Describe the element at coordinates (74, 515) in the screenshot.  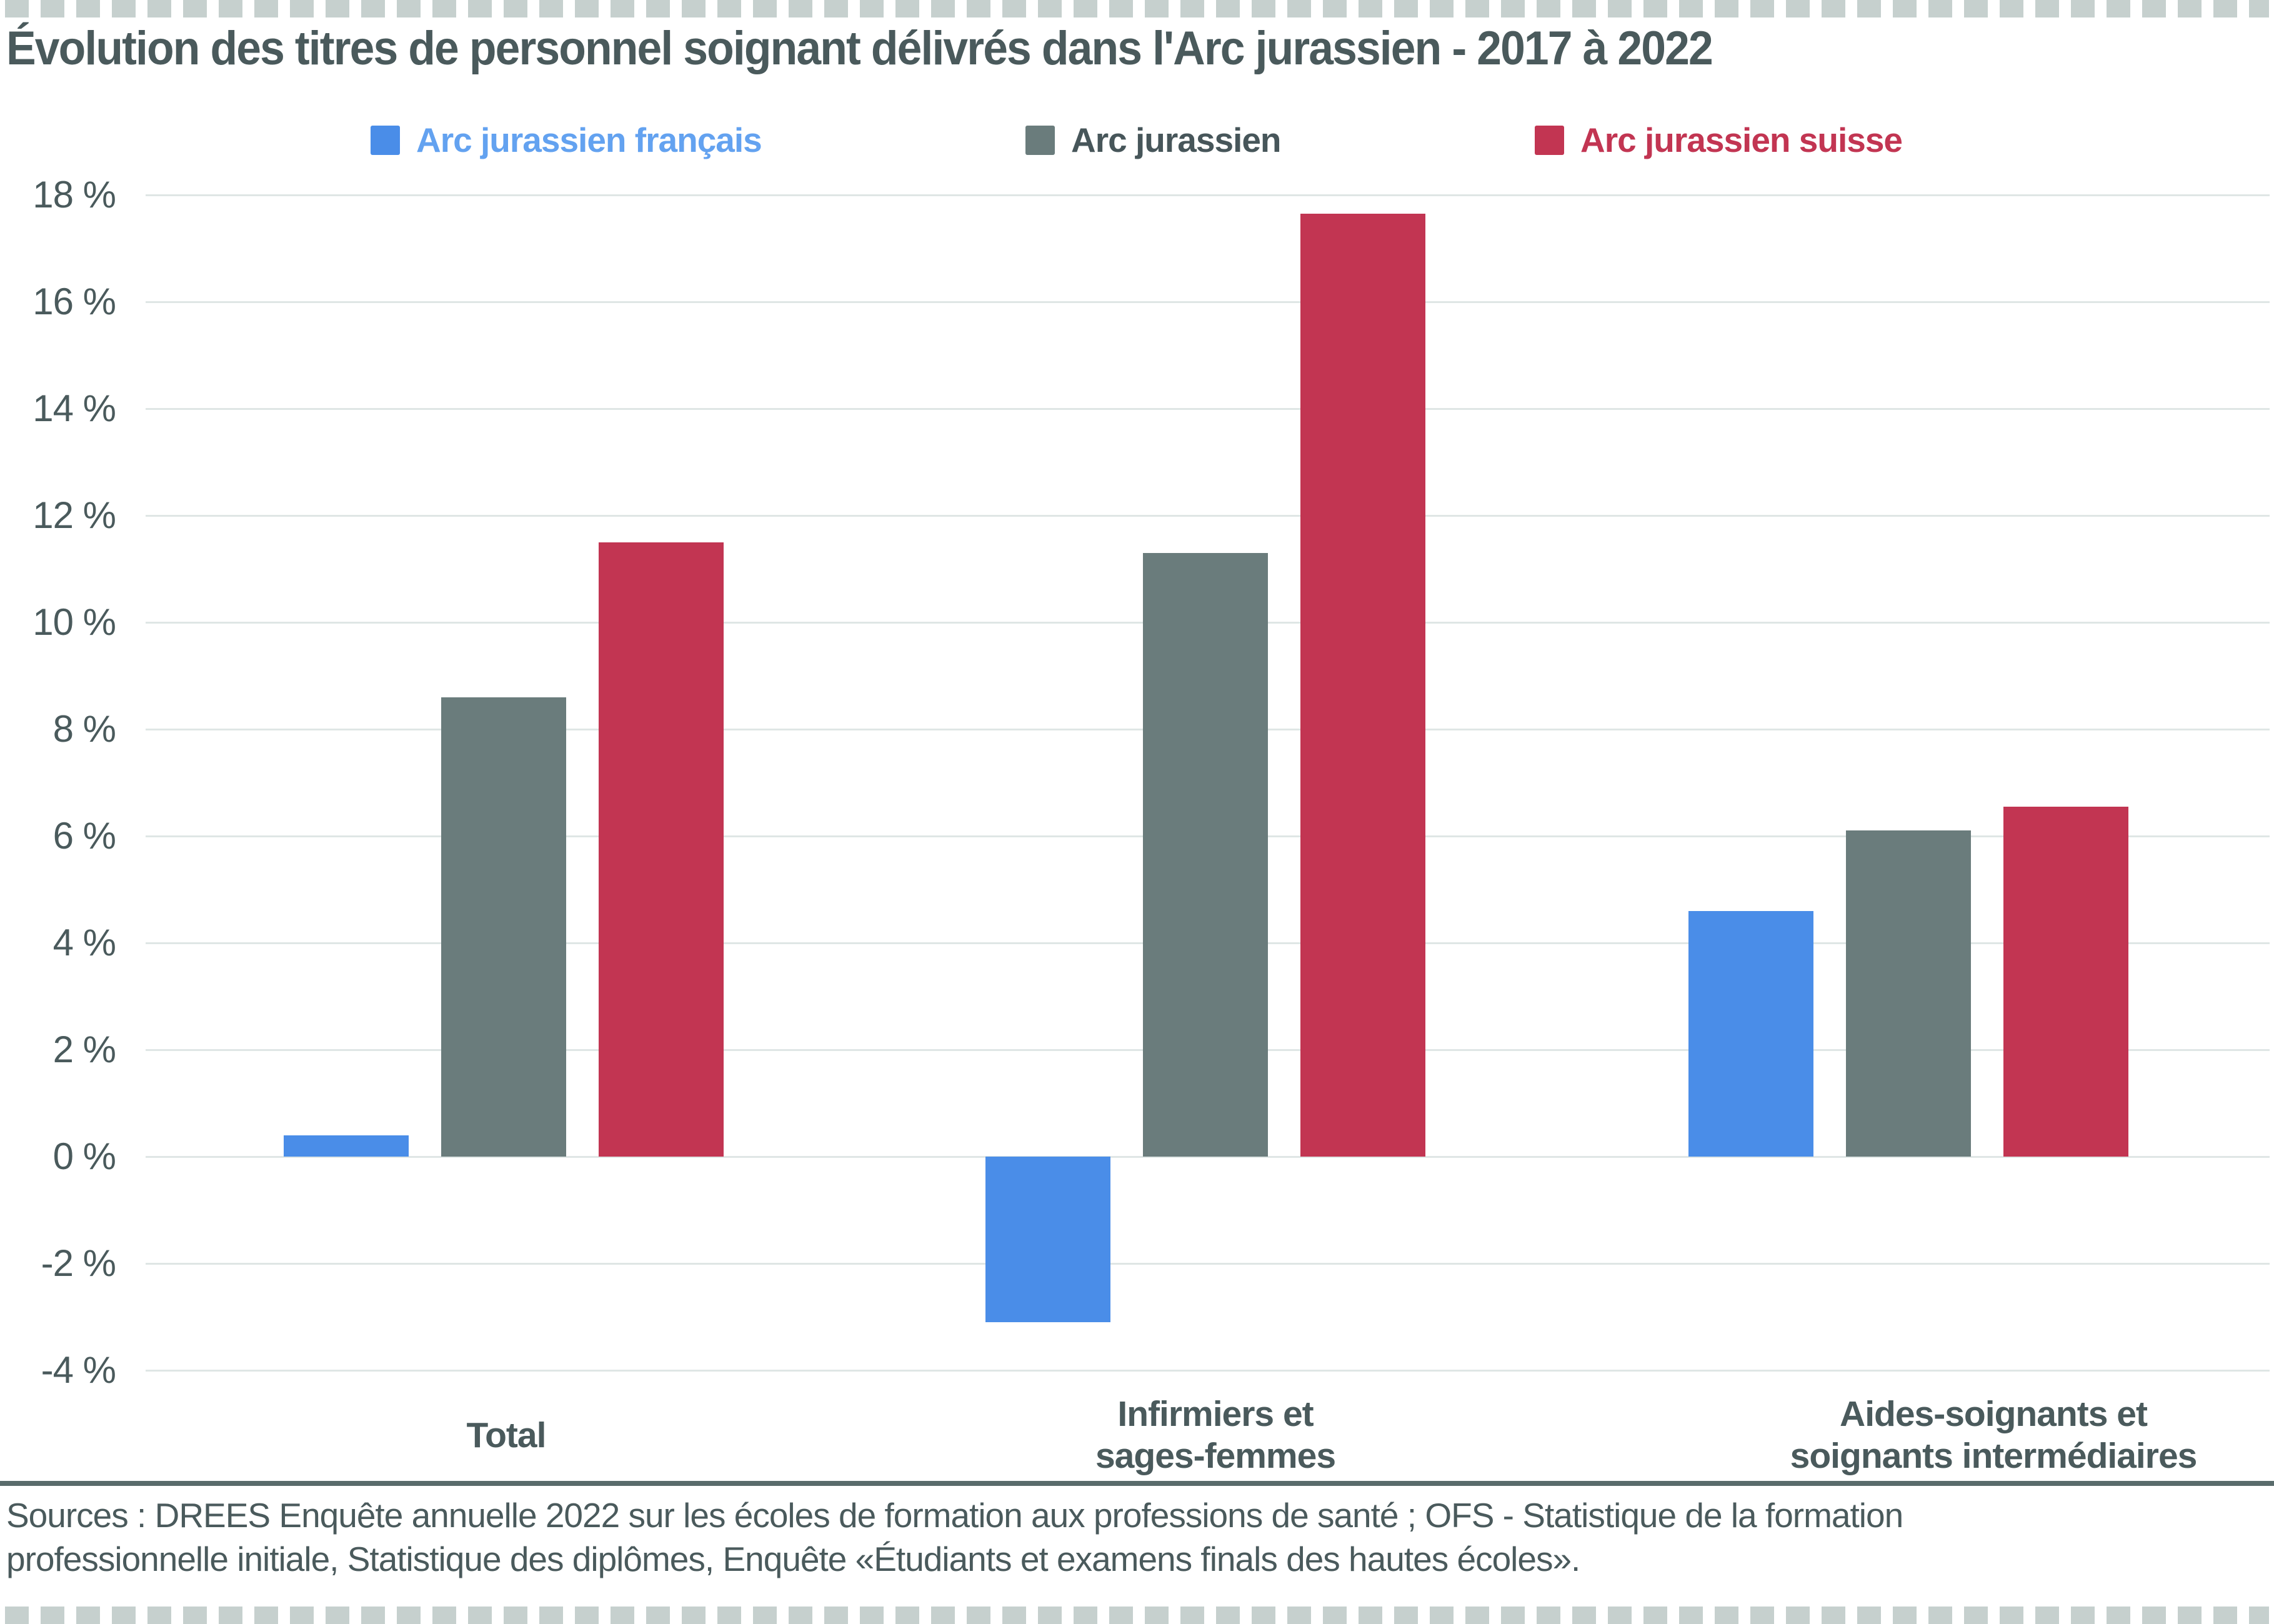
I see `y-axis-tick-label: 12 %` at that location.